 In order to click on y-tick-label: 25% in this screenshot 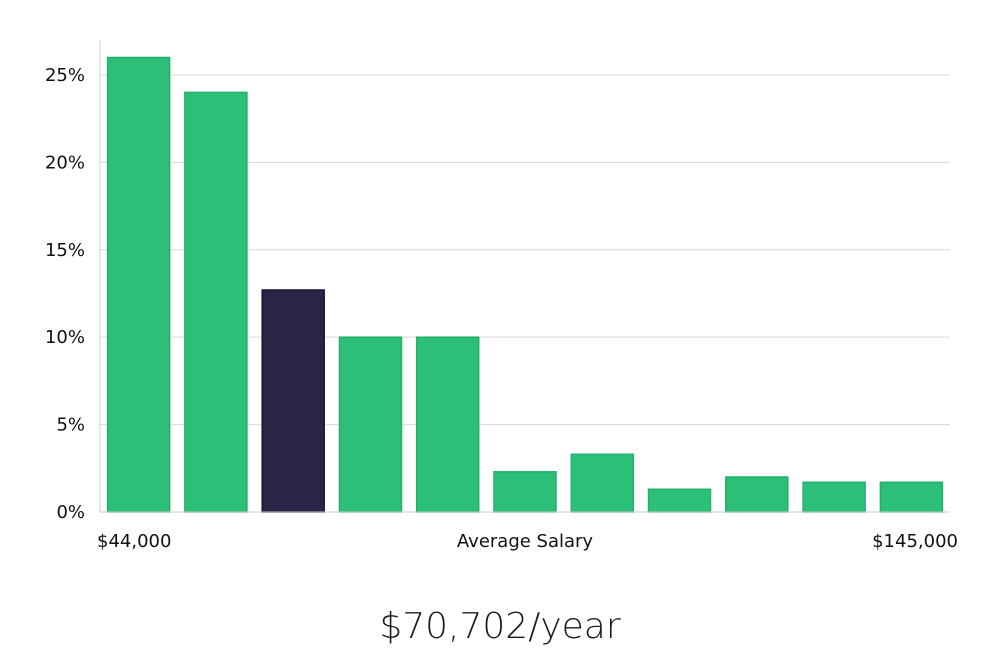, I will do `click(65, 75)`.